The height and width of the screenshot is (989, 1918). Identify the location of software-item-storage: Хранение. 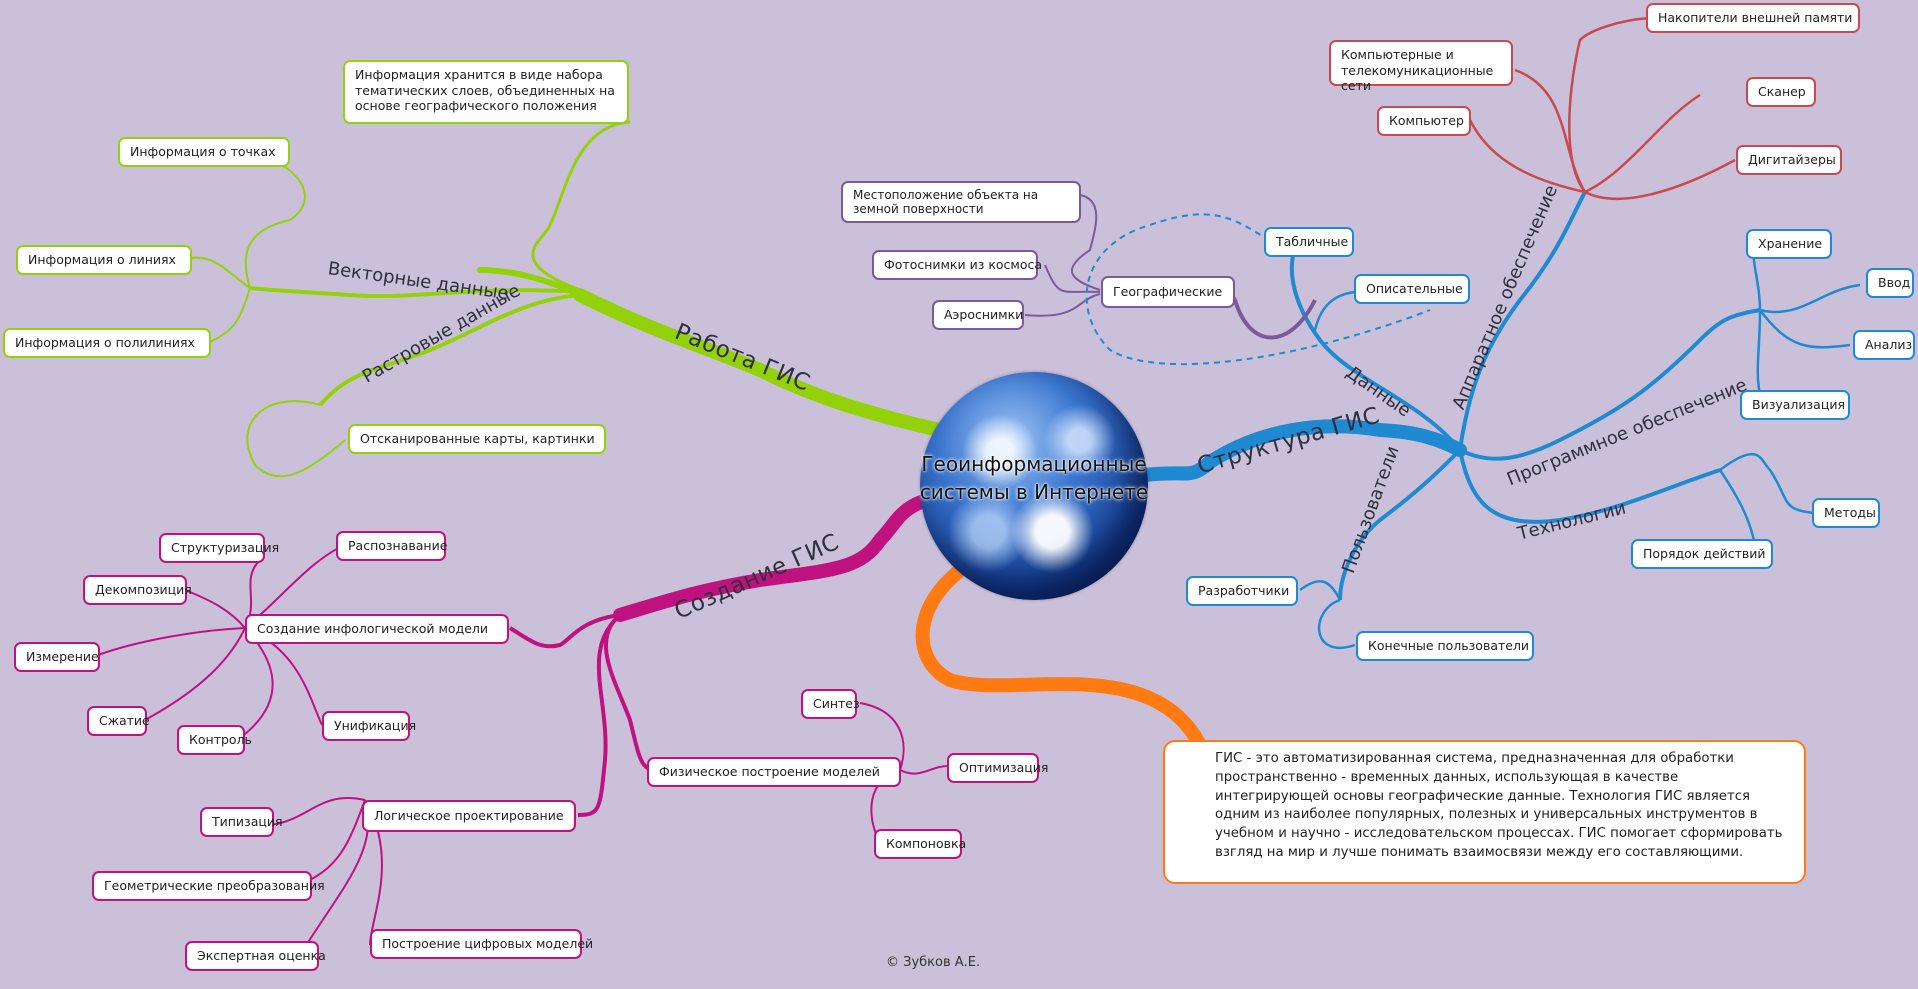
(1789, 244).